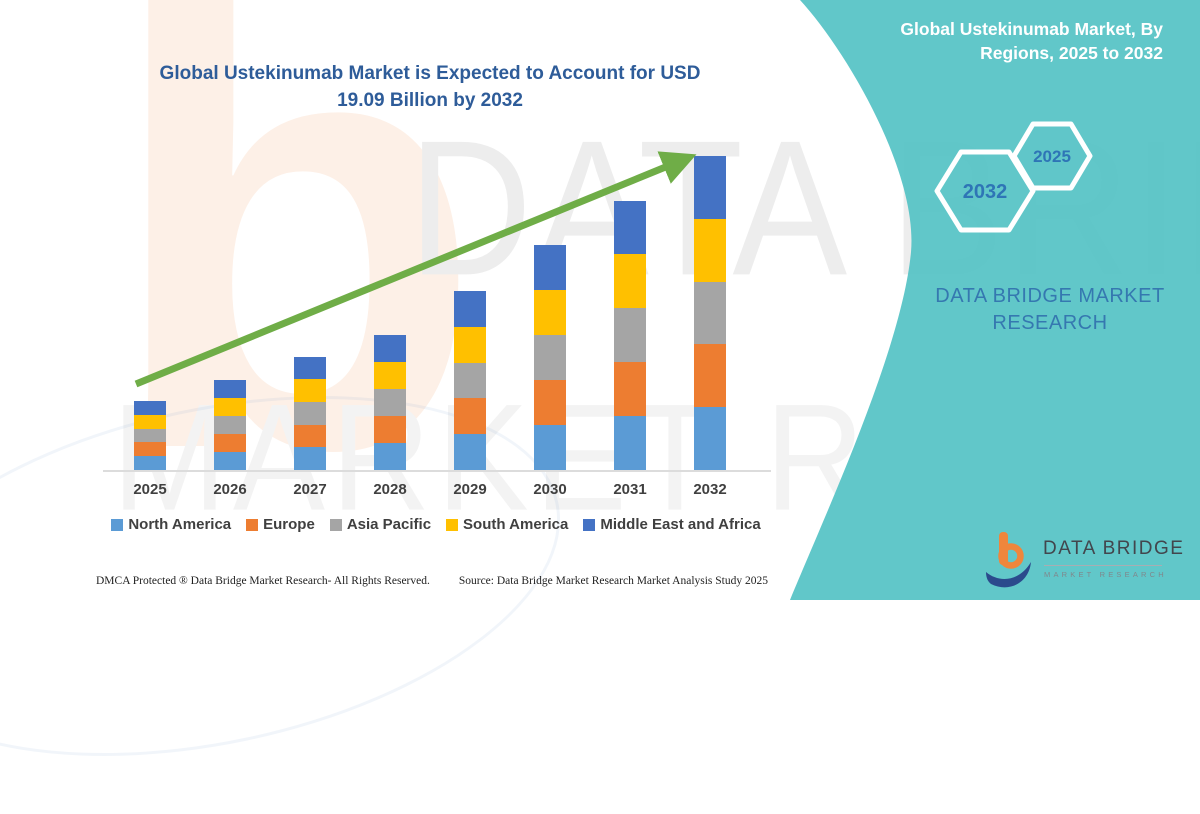 The height and width of the screenshot is (814, 1200). I want to click on x-axis-label-2031: 2031, so click(630, 489).